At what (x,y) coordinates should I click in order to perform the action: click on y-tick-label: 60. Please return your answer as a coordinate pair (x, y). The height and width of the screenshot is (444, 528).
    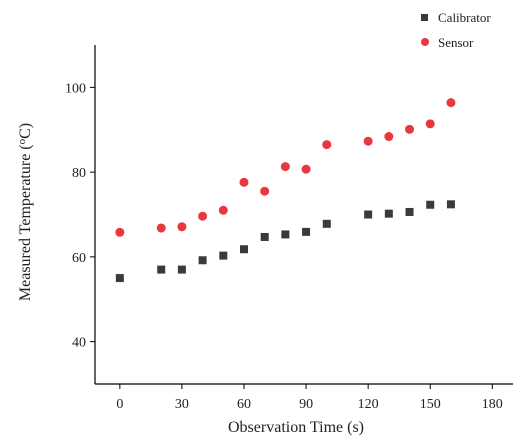
    Looking at the image, I should click on (79, 258).